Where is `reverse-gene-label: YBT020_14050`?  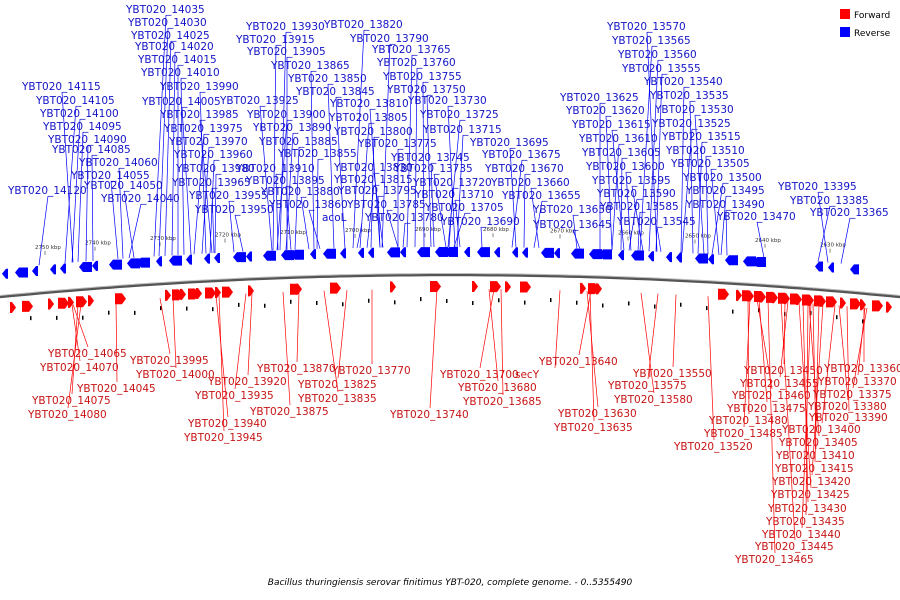 reverse-gene-label: YBT020_14050 is located at coordinates (123, 186).